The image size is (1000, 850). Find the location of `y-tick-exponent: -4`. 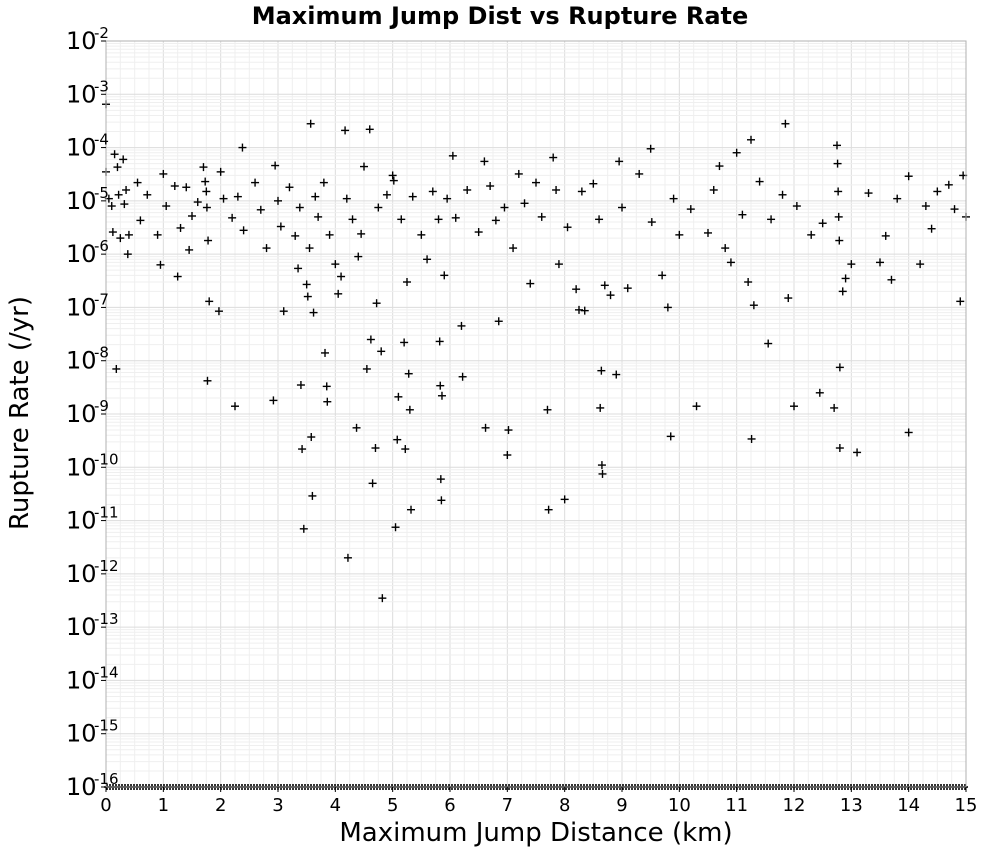

y-tick-exponent: -4 is located at coordinates (101, 140).